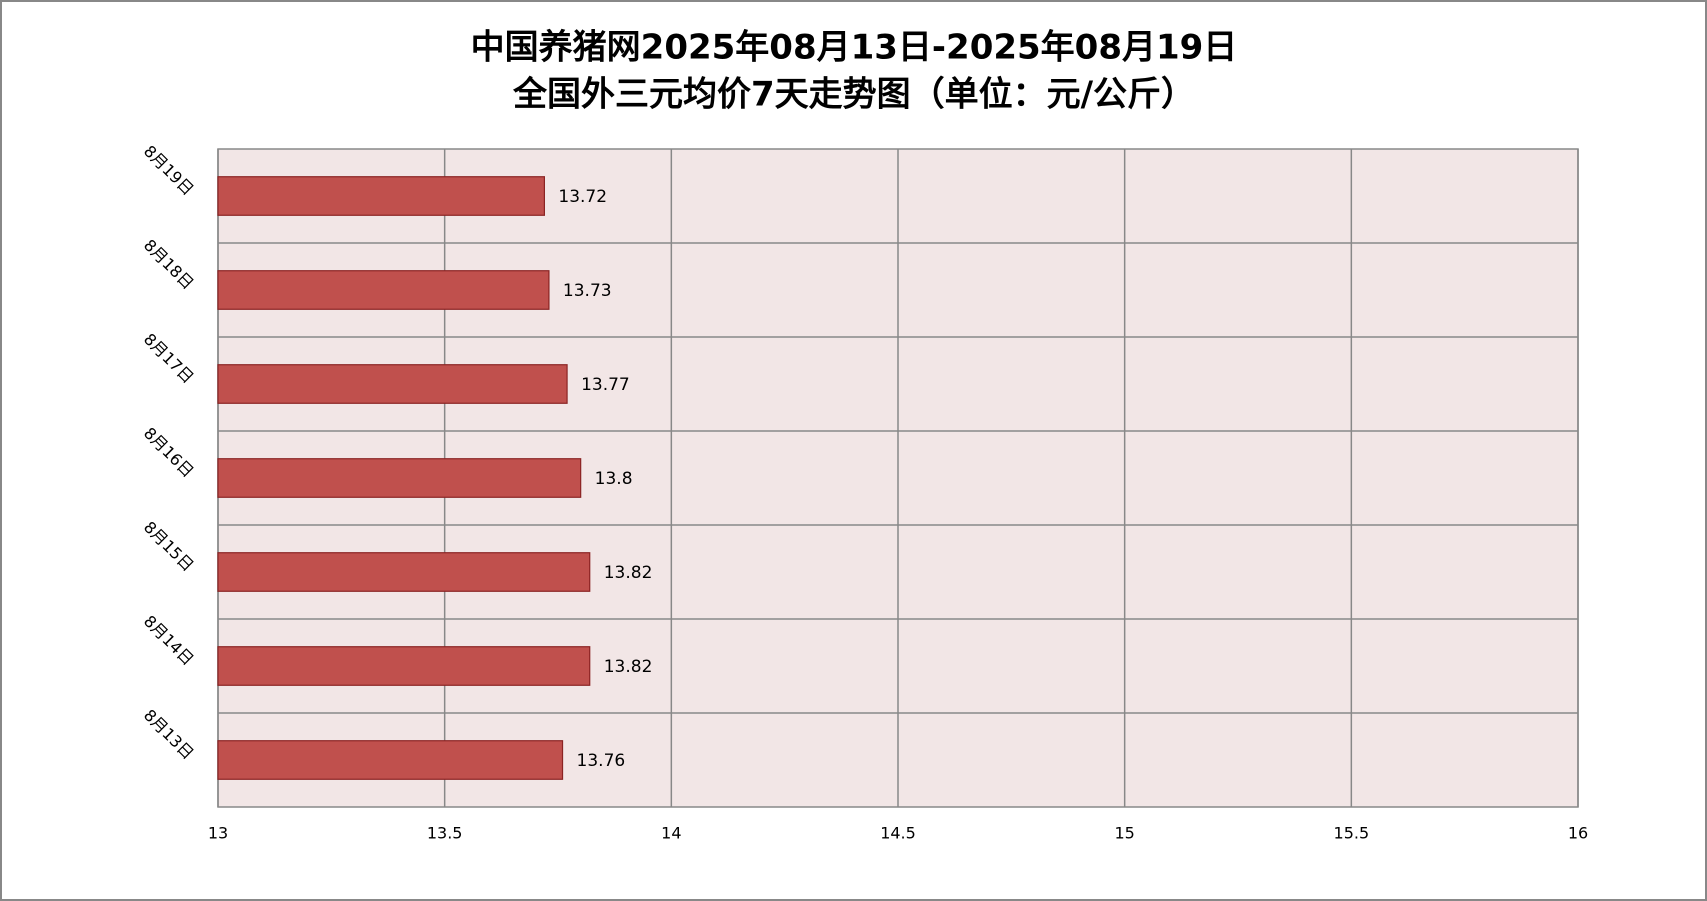  What do you see at coordinates (601, 761) in the screenshot?
I see `value-label: 13.76` at bounding box center [601, 761].